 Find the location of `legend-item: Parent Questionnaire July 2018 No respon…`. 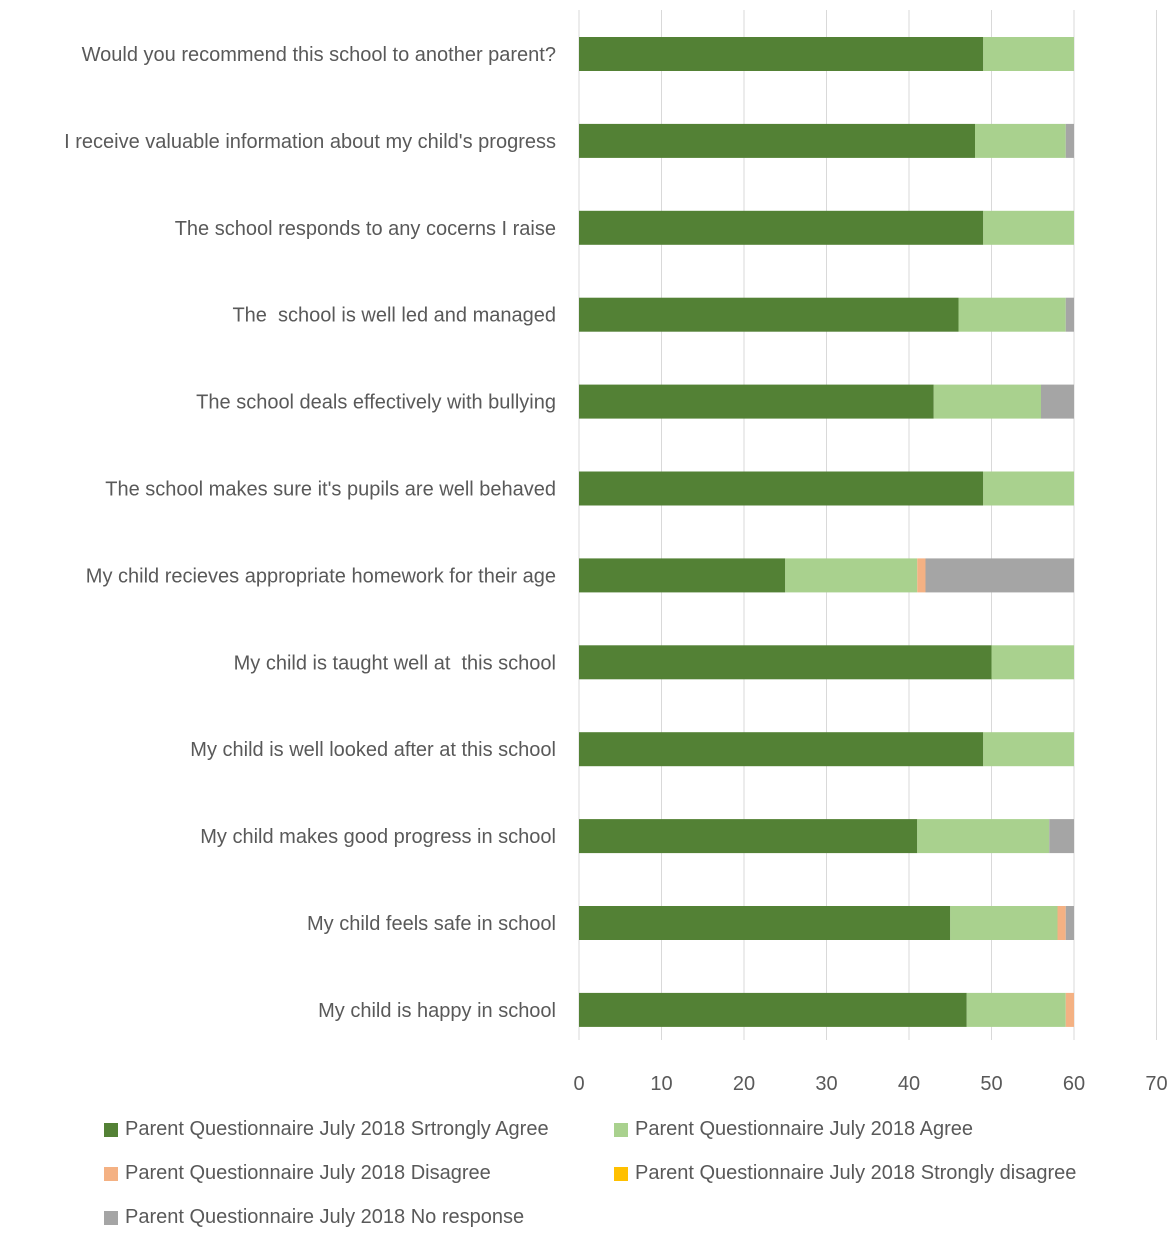

legend-item: Parent Questionnaire July 2018 No respon… is located at coordinates (314, 1217).